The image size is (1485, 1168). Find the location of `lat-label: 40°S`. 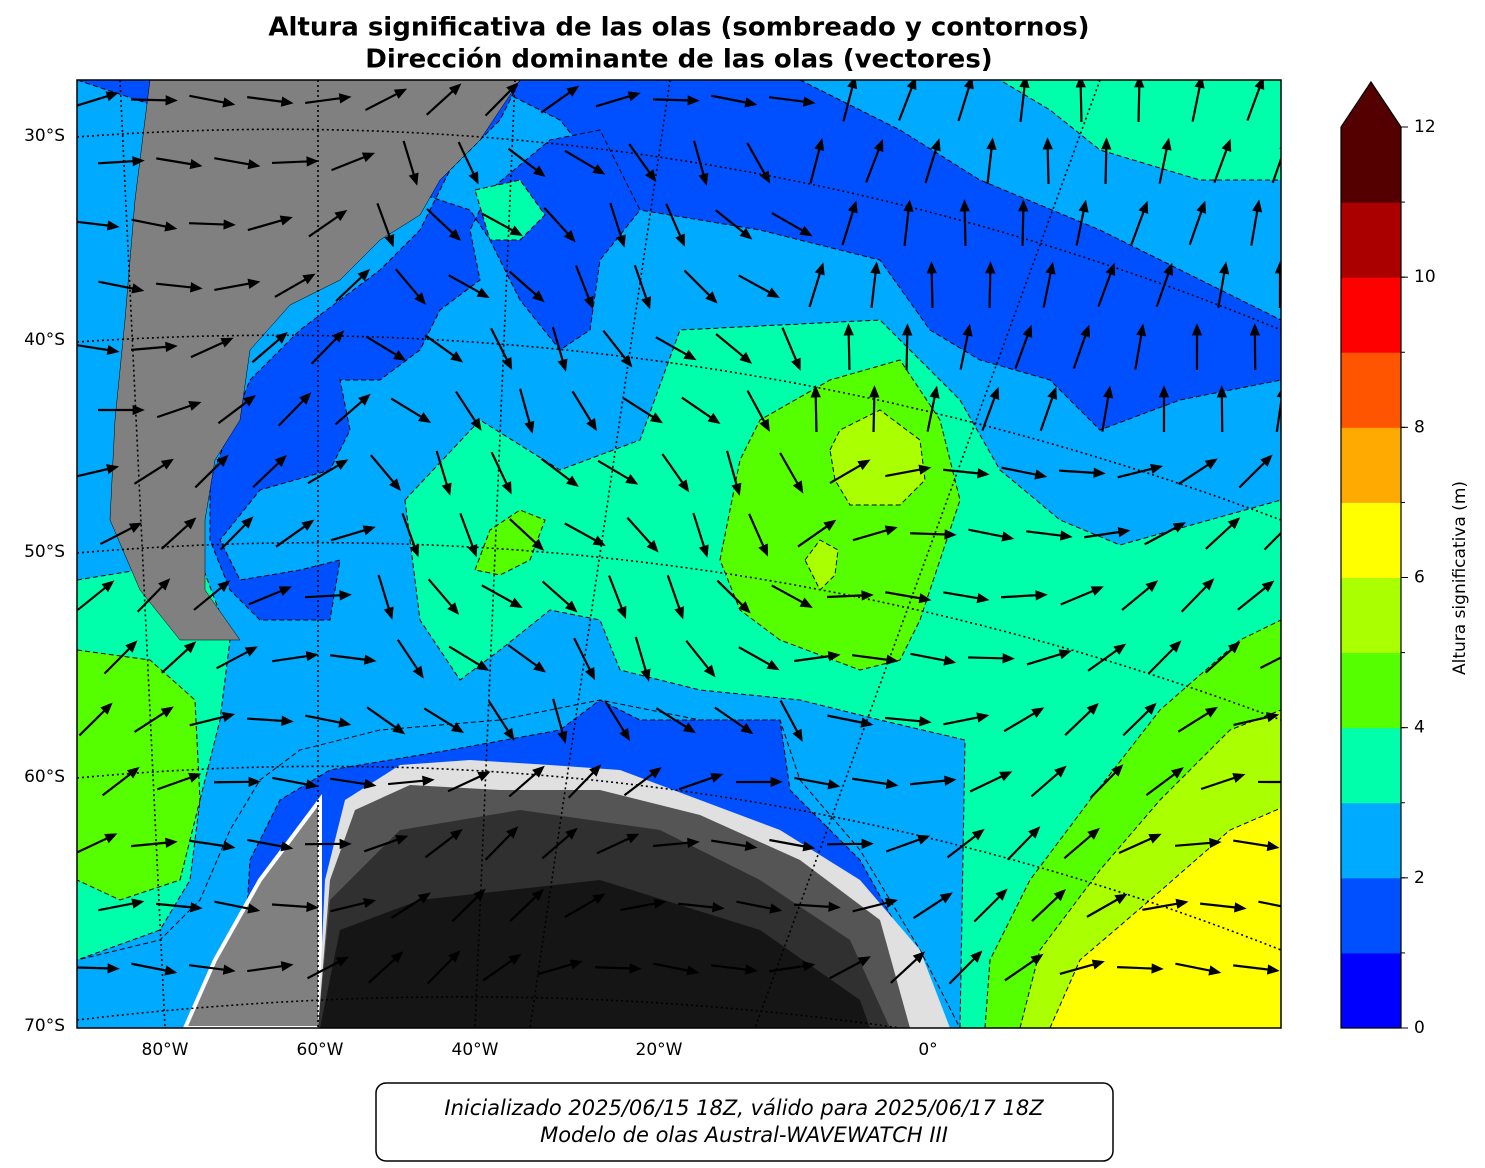

lat-label: 40°S is located at coordinates (44, 340).